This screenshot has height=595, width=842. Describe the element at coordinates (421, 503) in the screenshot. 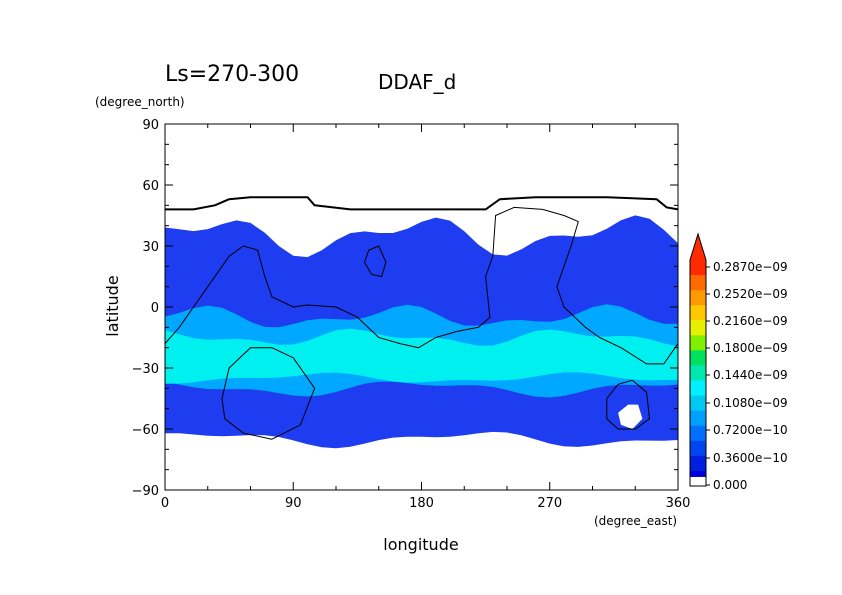

I see `x-tick-label: 180` at that location.